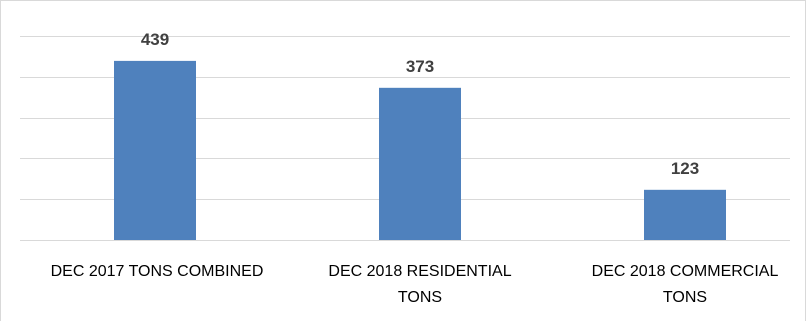 This screenshot has height=321, width=806. I want to click on chart-border-left, so click(0, 160).